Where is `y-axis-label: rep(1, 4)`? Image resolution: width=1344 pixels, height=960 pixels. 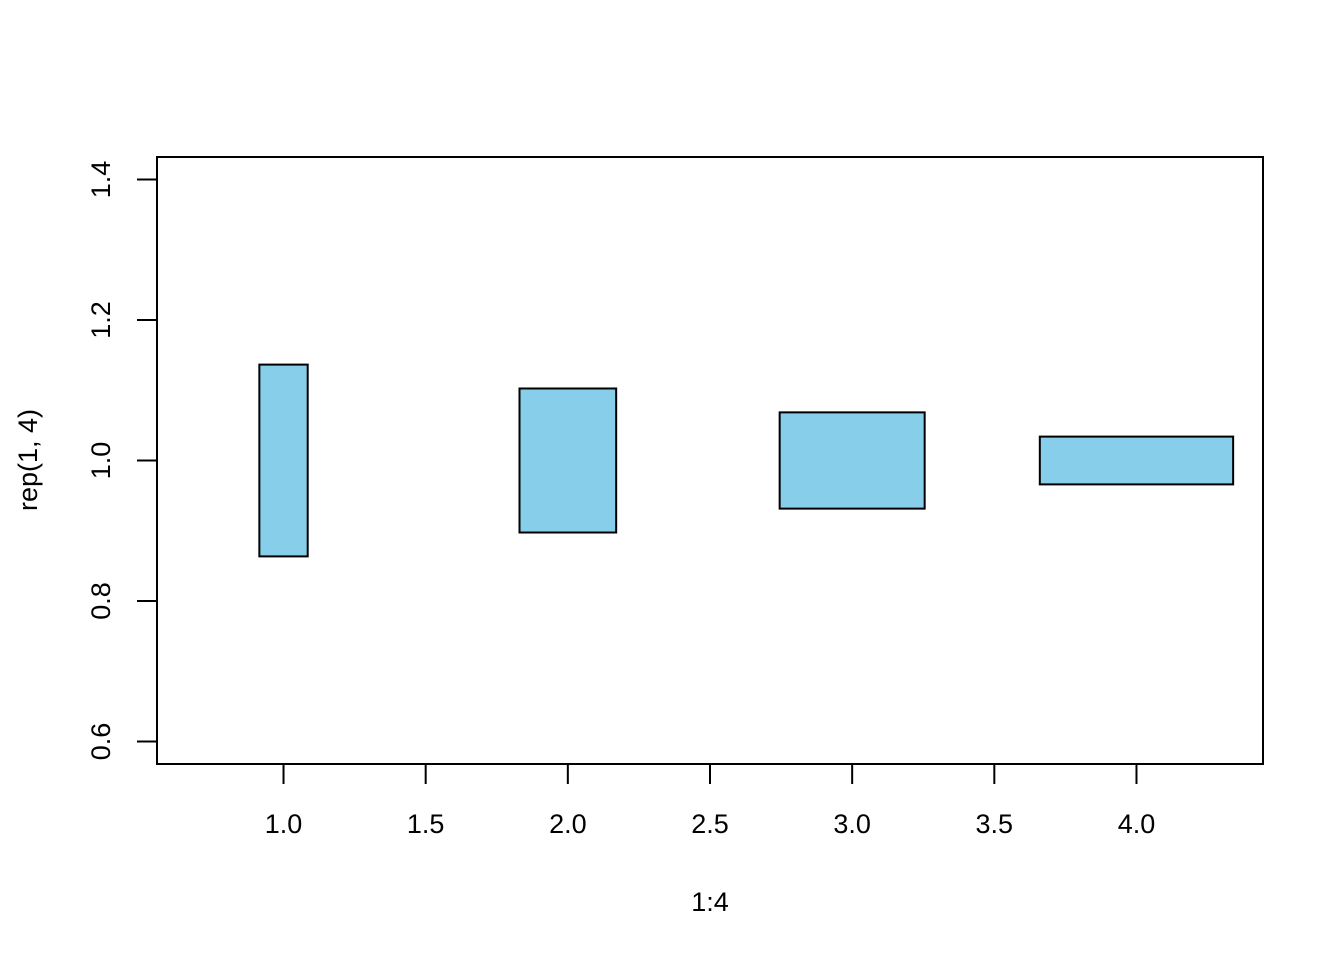 y-axis-label: rep(1, 4) is located at coordinates (28, 460).